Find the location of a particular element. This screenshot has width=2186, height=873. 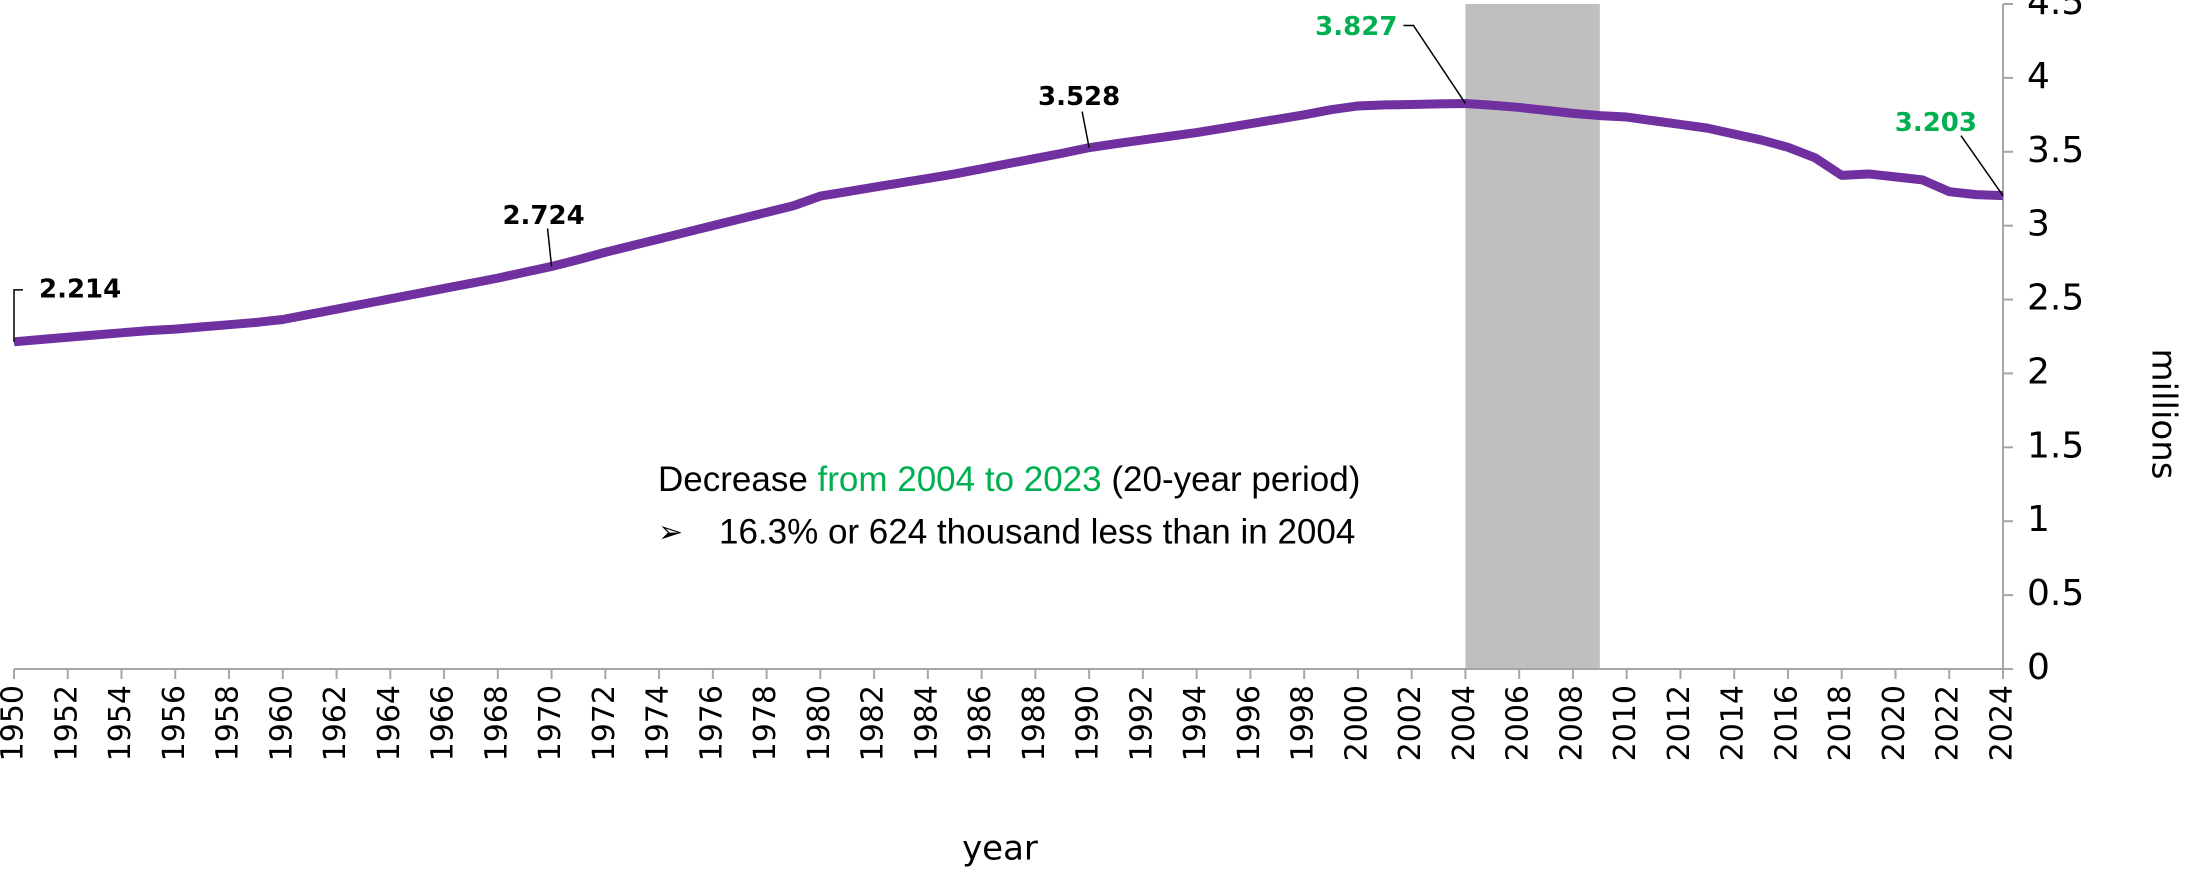

y-tick-label: 3.5 is located at coordinates (2055, 150).